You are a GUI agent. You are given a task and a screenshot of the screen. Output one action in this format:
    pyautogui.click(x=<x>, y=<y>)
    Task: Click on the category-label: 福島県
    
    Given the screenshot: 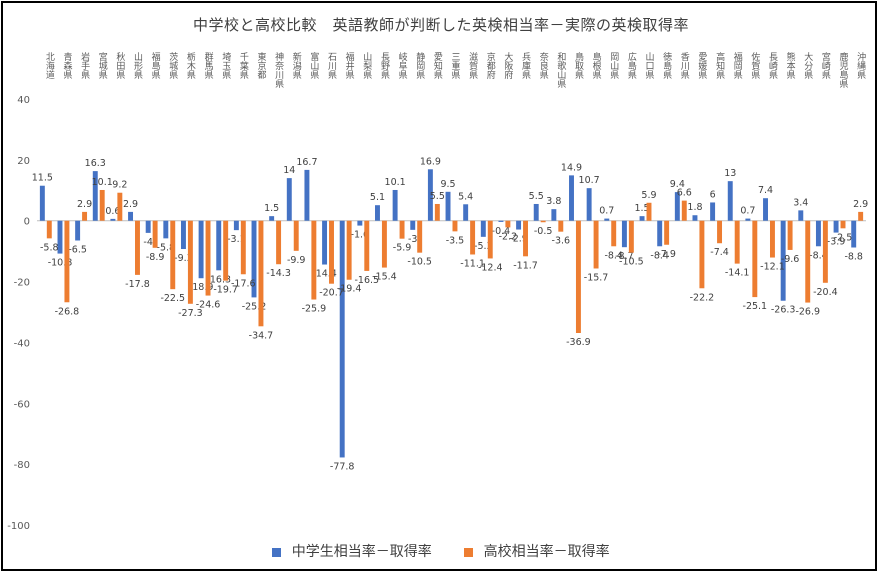 What is the action you would take?
    pyautogui.click(x=155, y=65)
    